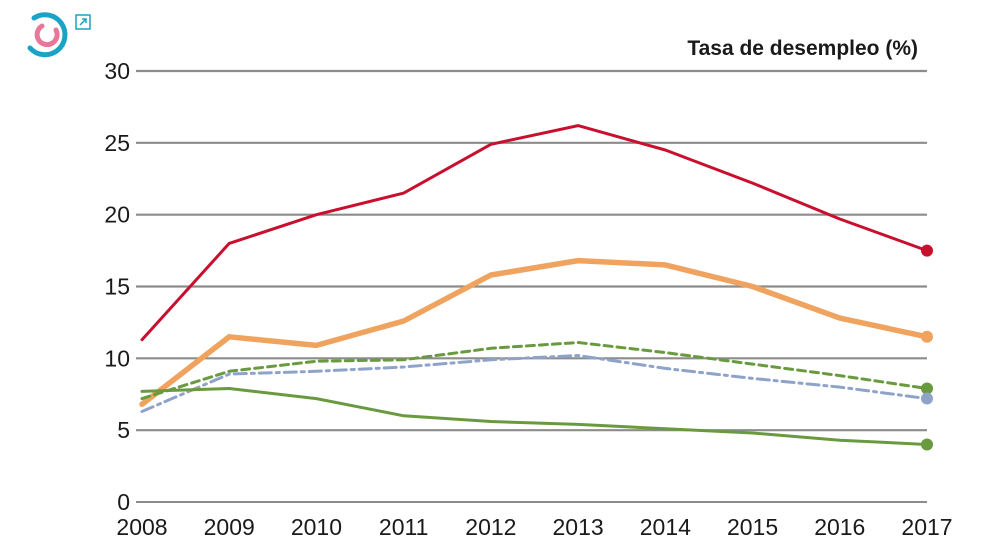 This screenshot has height=542, width=1000. Describe the element at coordinates (117, 71) in the screenshot. I see `y-tick-label: 30` at that location.